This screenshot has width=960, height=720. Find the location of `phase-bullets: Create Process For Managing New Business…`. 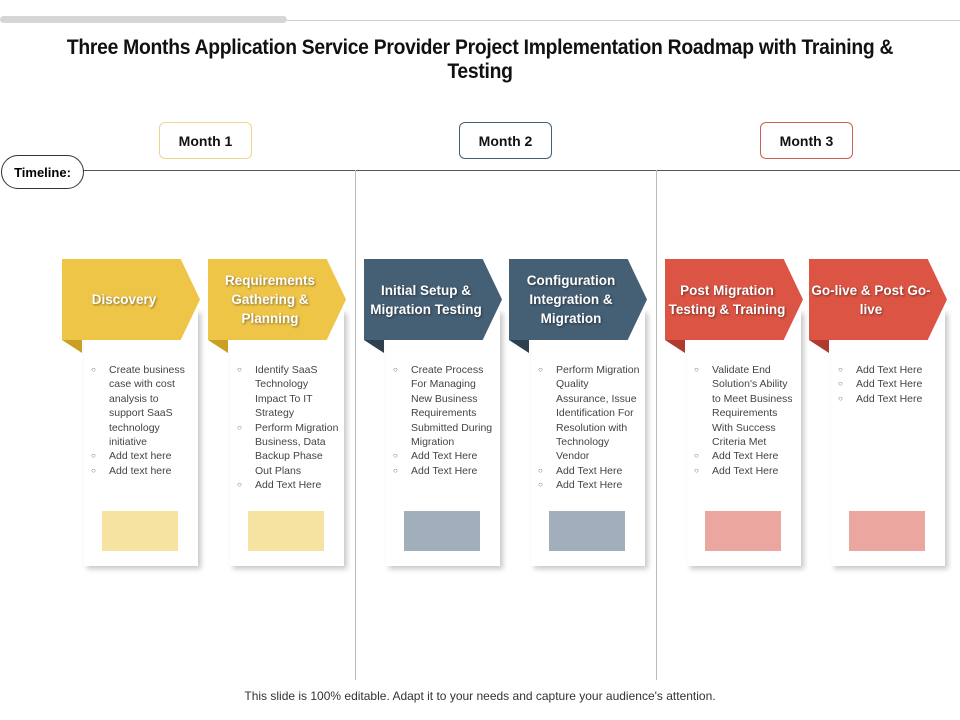

phase-bullets: Create Process For Managing New Business… is located at coordinates (445, 421).